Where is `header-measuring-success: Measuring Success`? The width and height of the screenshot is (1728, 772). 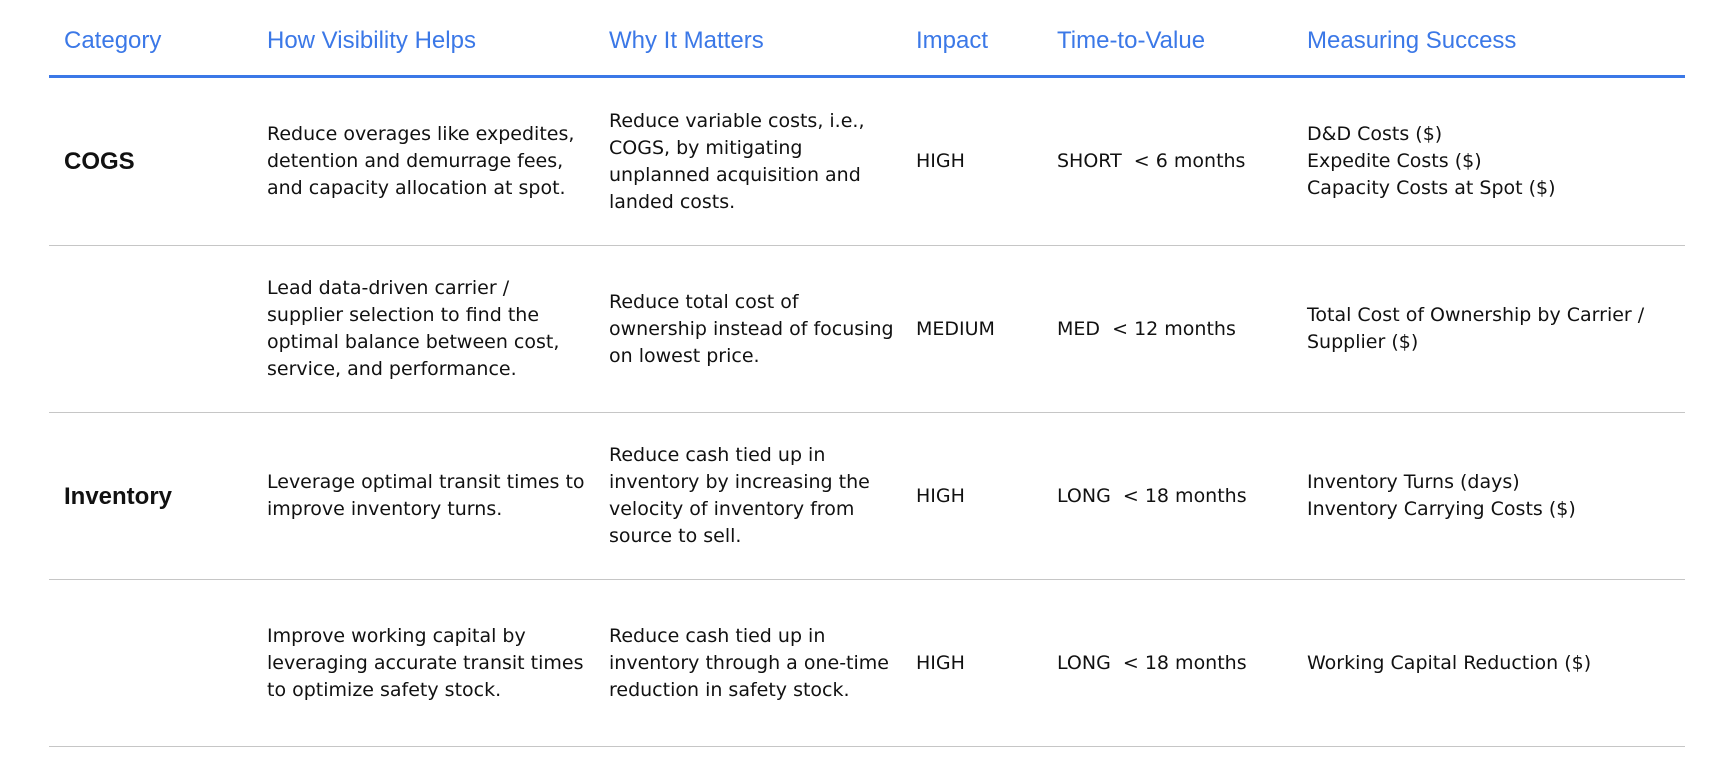
header-measuring-success: Measuring Success is located at coordinates (1412, 40).